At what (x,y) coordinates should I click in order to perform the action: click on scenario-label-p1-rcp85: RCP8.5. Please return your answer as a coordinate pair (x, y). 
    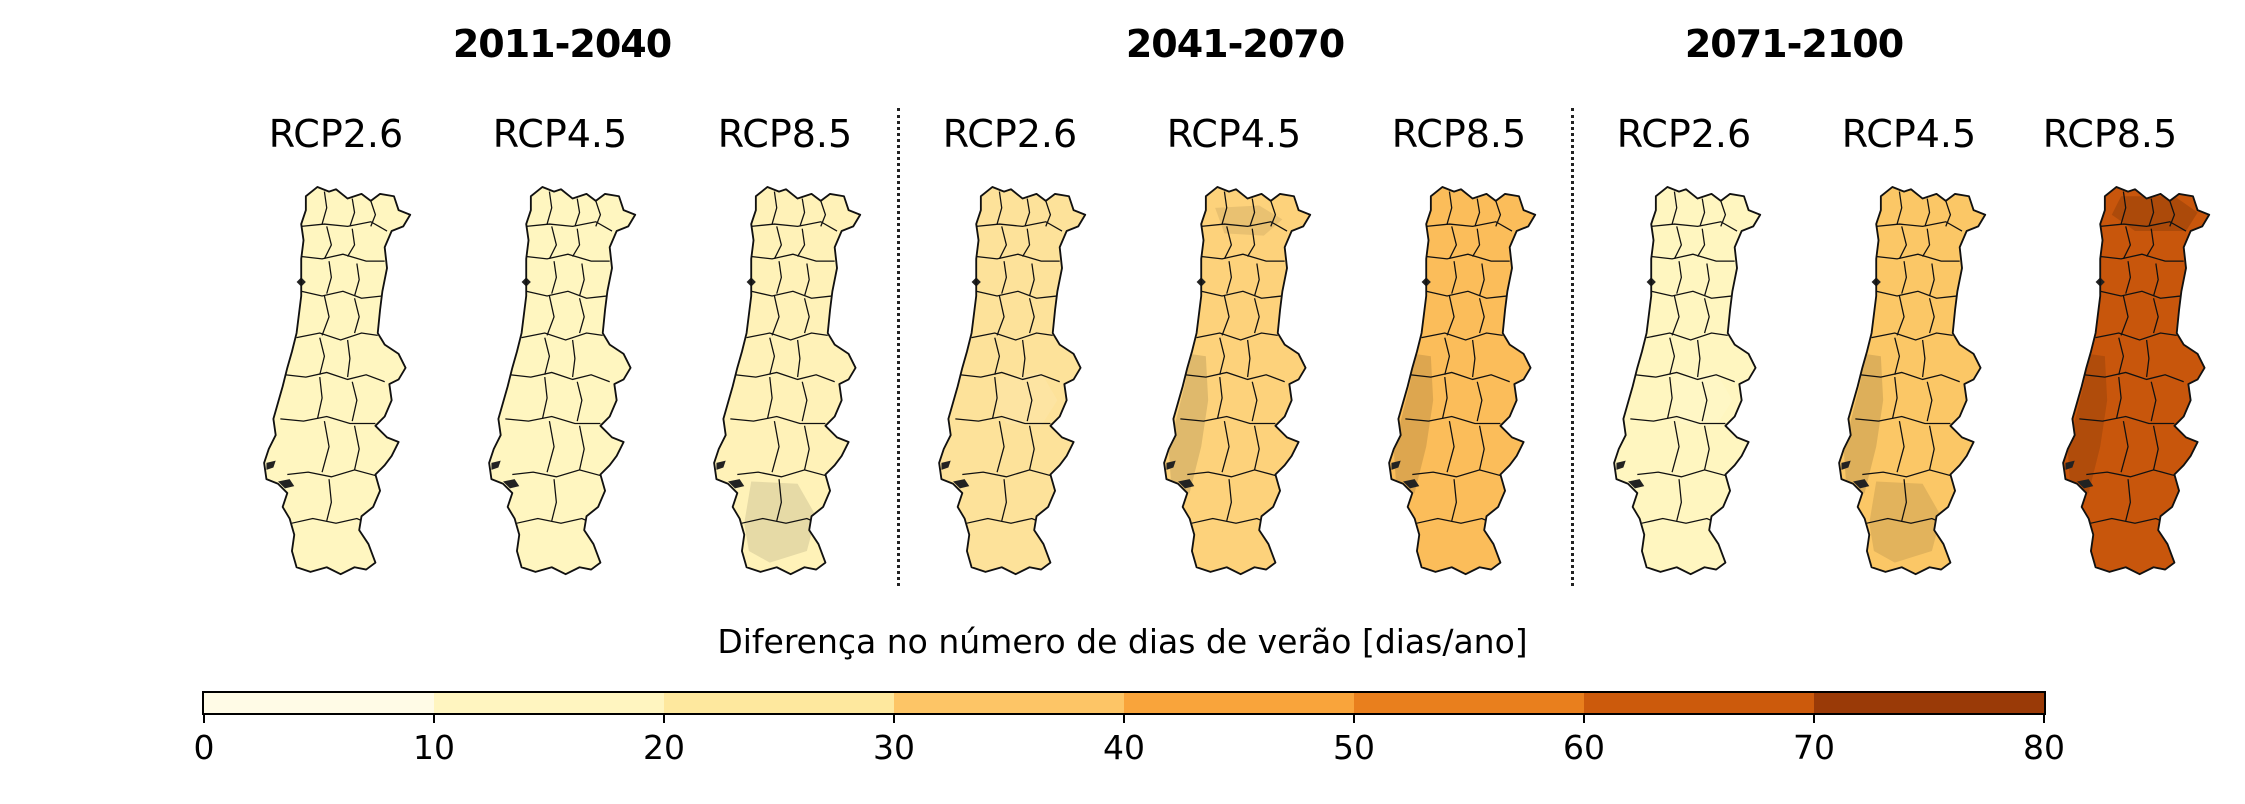
    Looking at the image, I should click on (785, 134).